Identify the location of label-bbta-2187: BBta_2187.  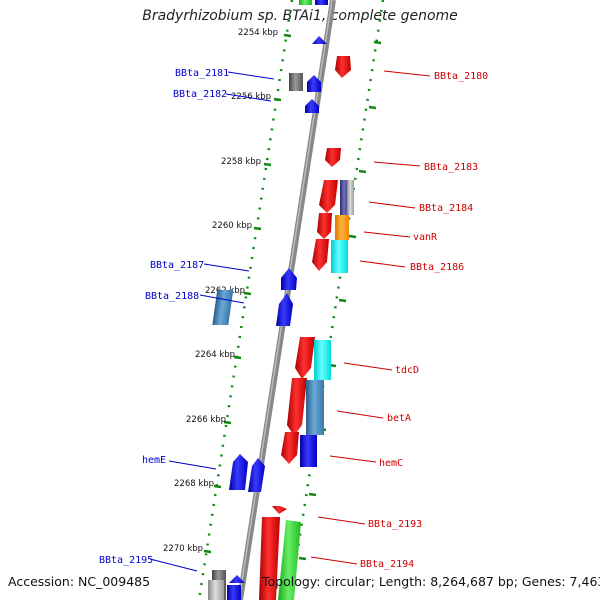
(177, 265).